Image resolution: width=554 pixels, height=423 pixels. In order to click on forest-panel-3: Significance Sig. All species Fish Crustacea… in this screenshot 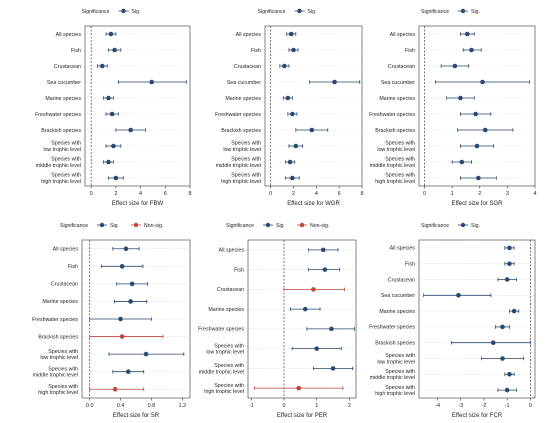, I will do `click(453, 107)`.